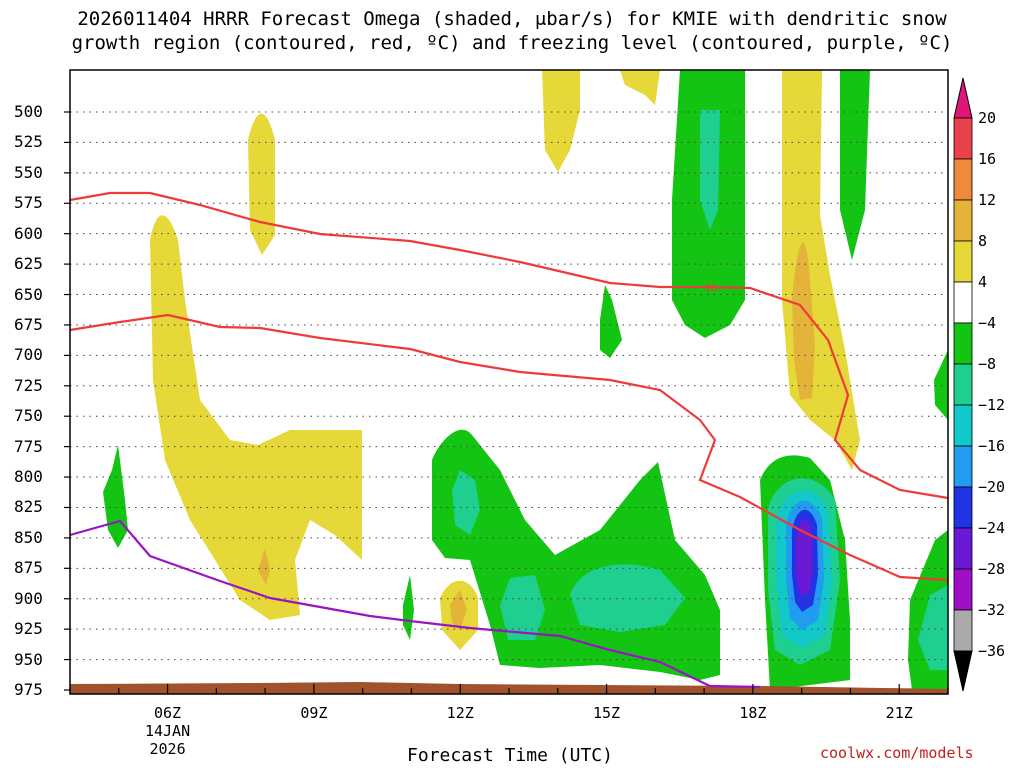 The width and height of the screenshot is (1024, 768). What do you see at coordinates (167, 731) in the screenshot?
I see `x-date-label: 14JAN` at bounding box center [167, 731].